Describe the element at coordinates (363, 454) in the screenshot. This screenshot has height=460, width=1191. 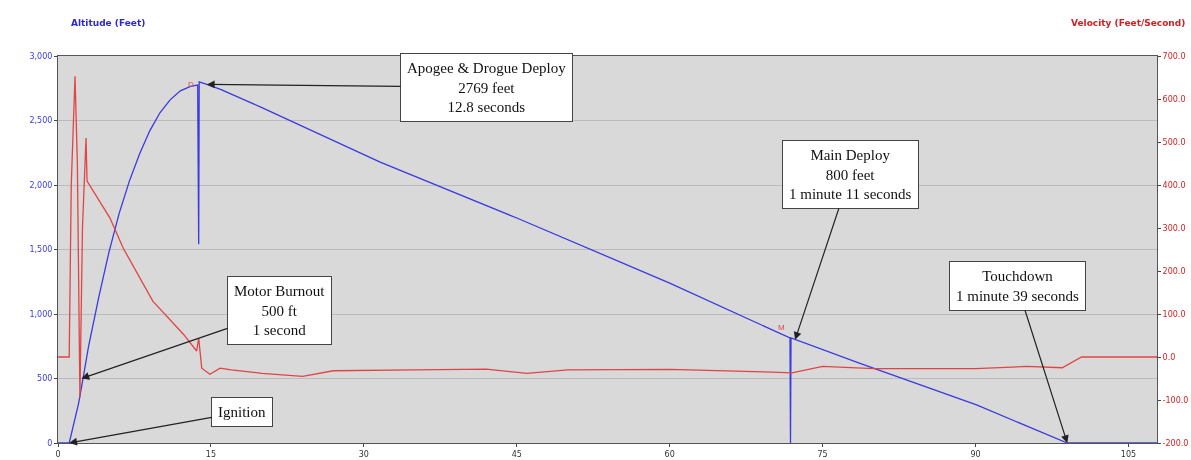
I see `x-tick-label: 30` at that location.